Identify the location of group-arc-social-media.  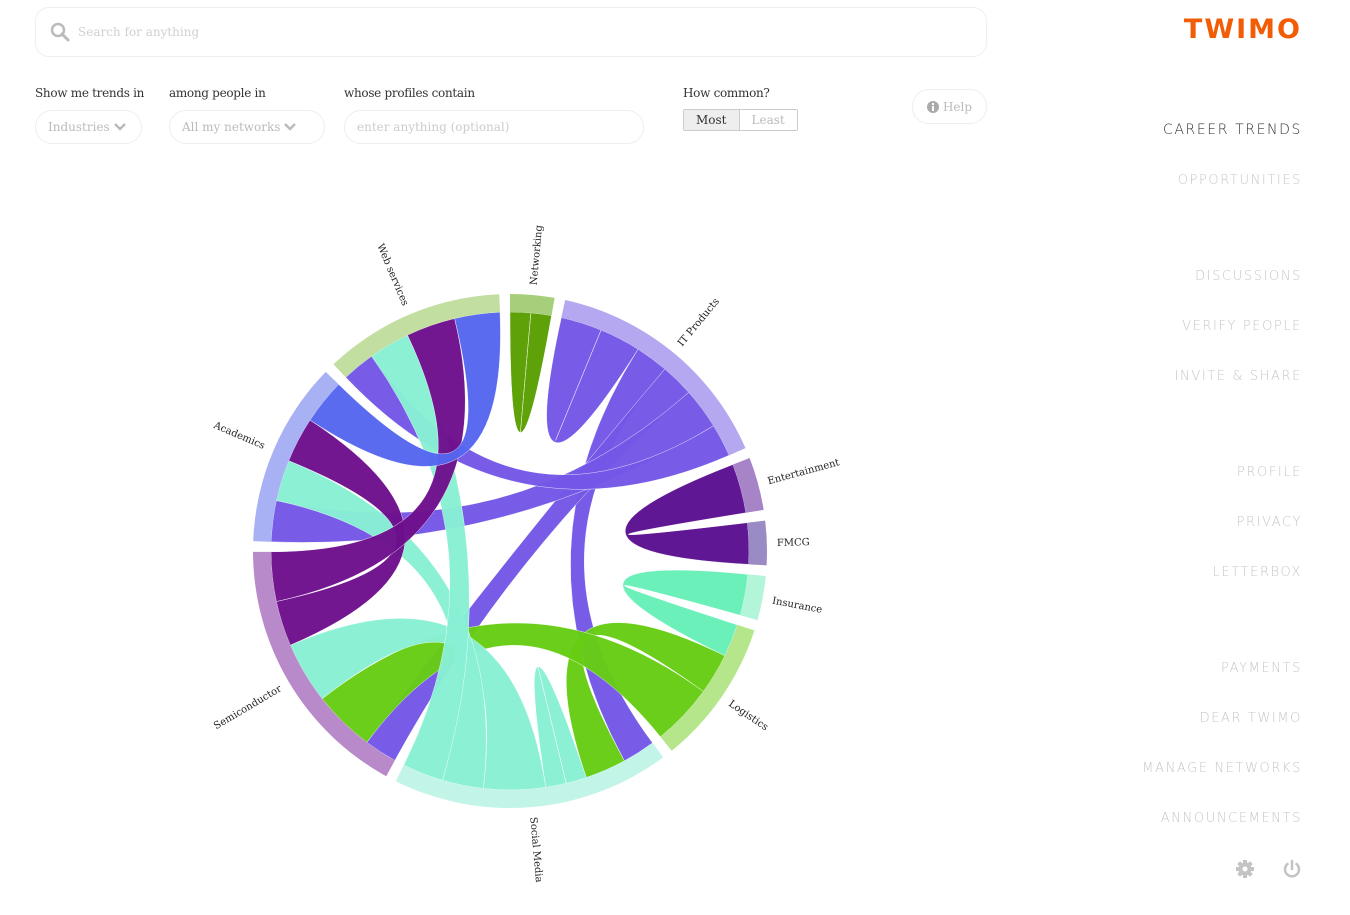
(529, 775).